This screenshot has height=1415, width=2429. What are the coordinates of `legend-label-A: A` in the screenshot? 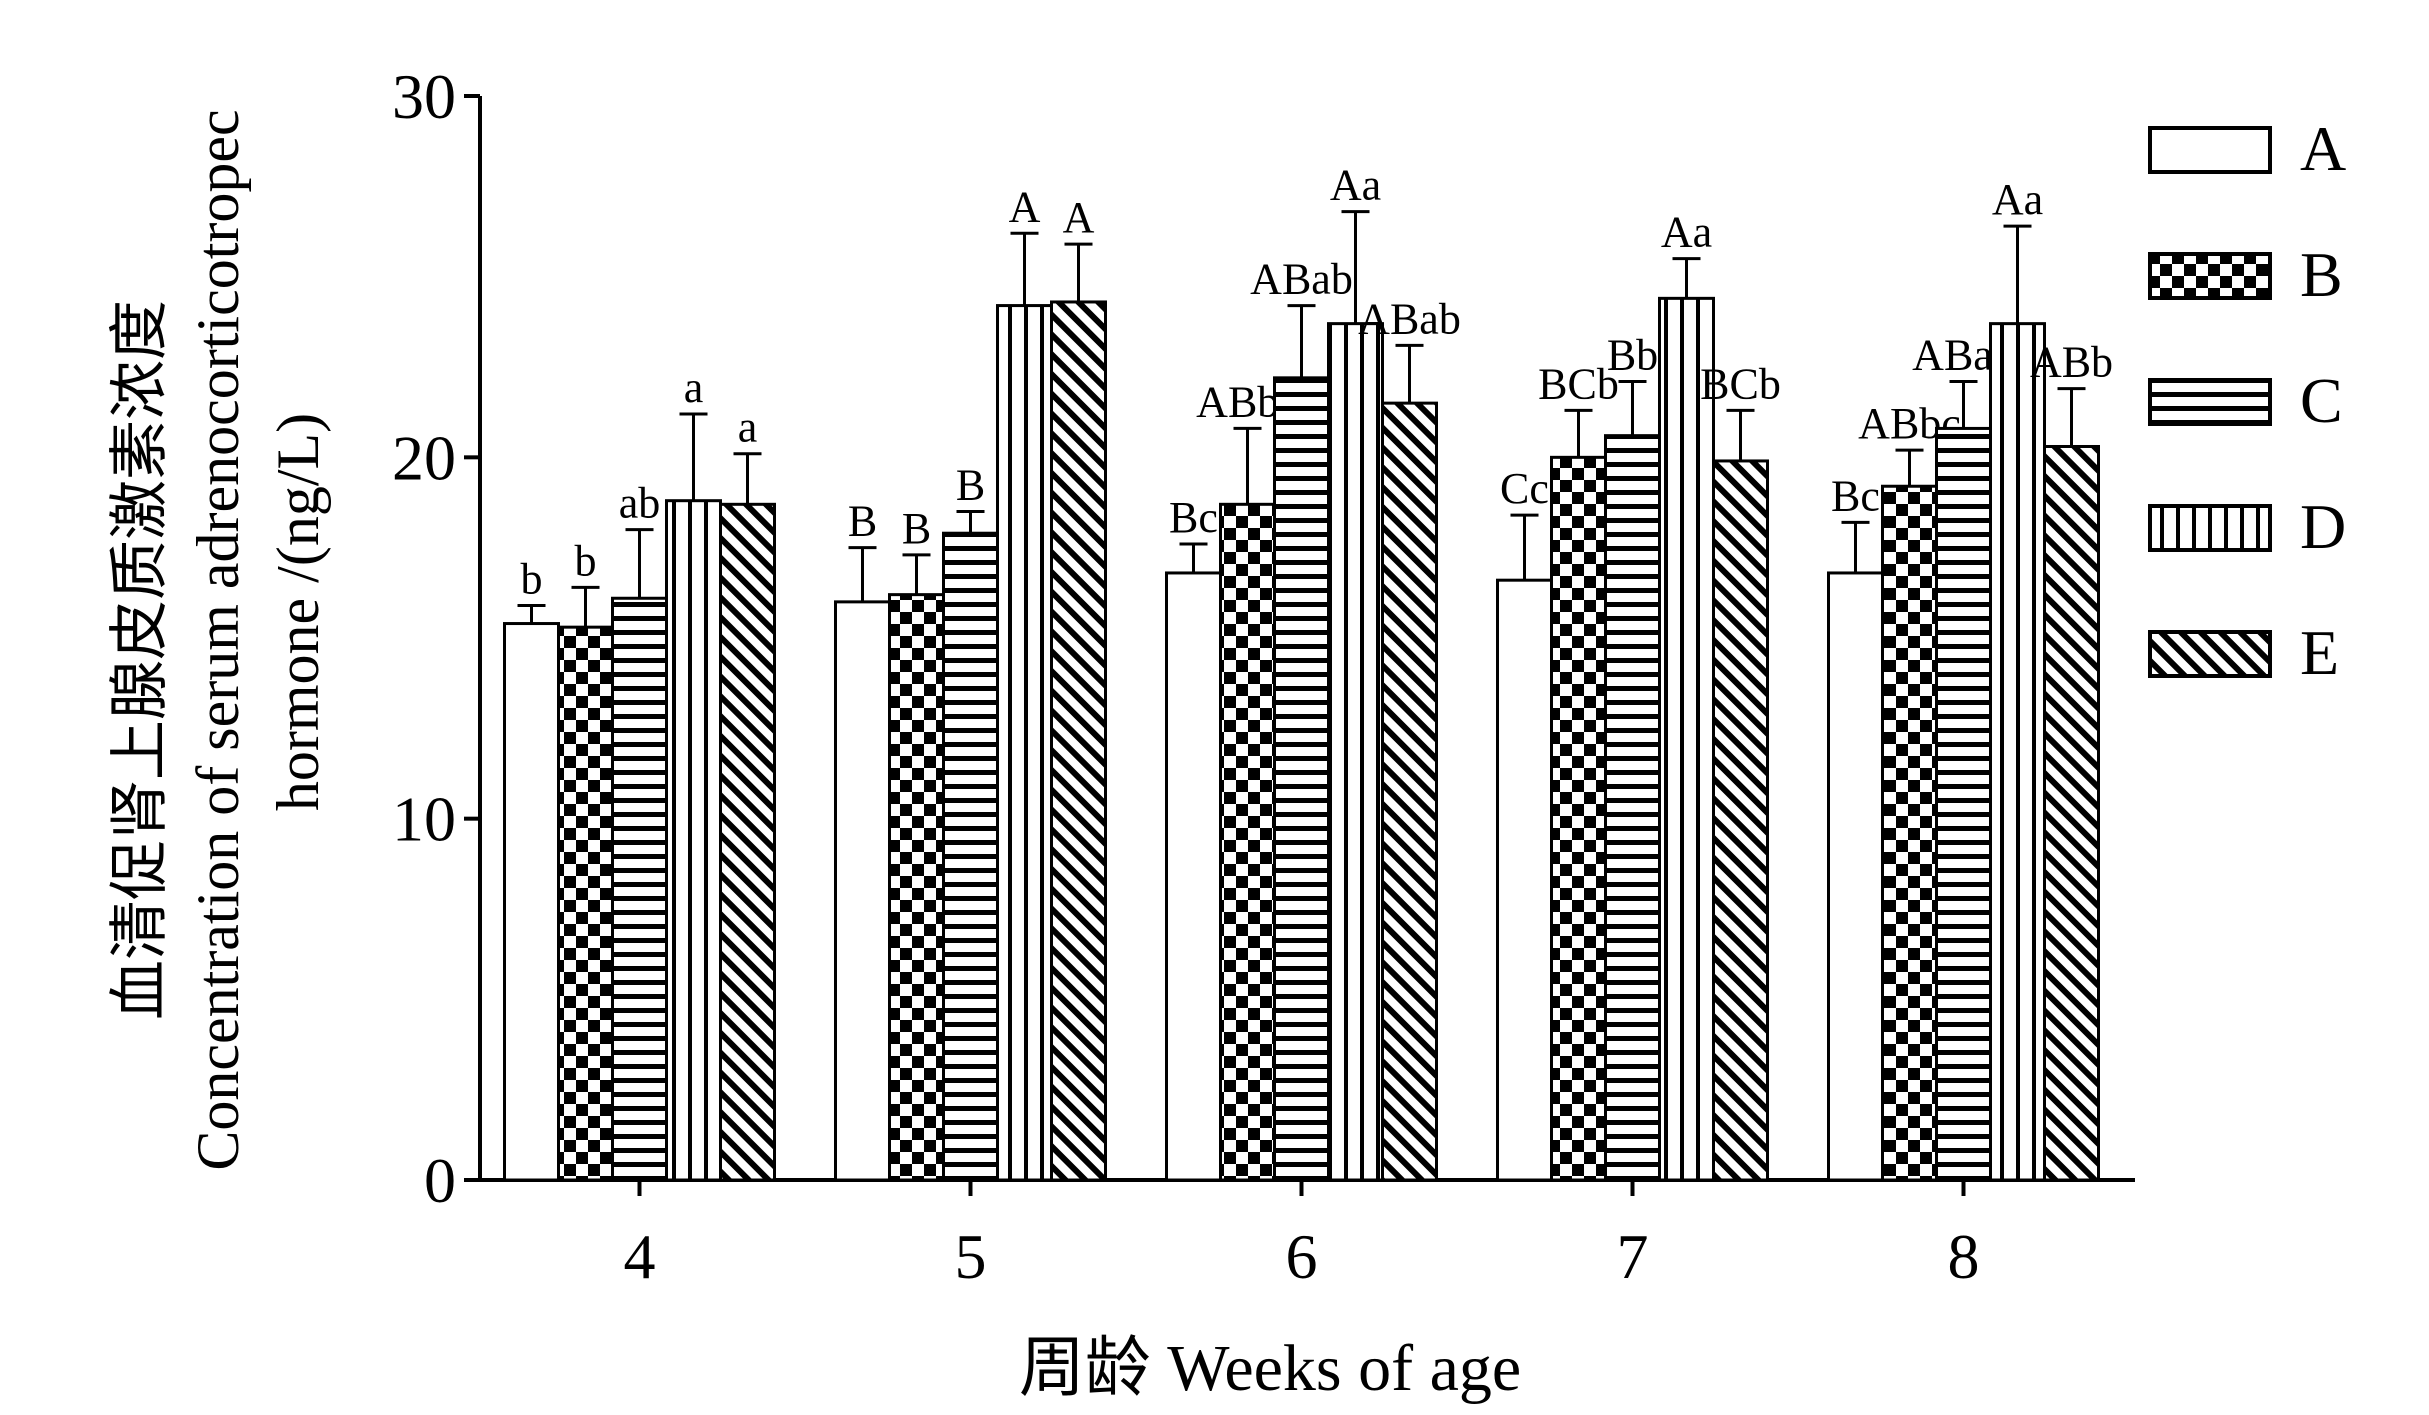 It's located at (2323, 148).